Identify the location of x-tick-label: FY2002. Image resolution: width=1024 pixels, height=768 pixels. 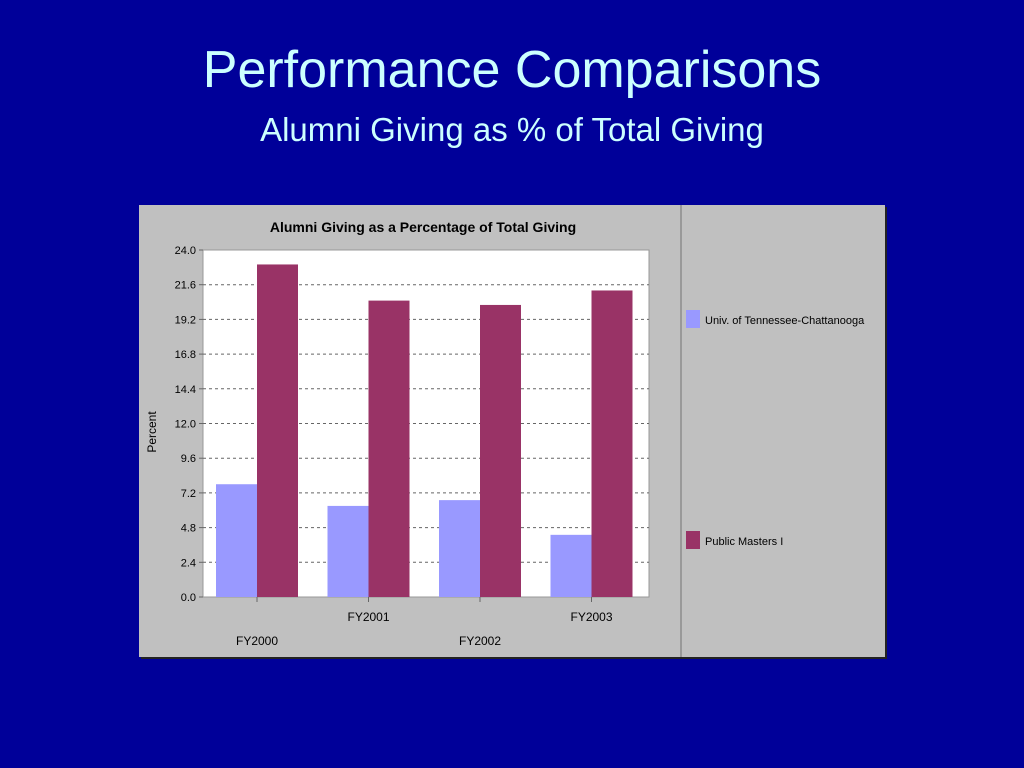
(480, 641).